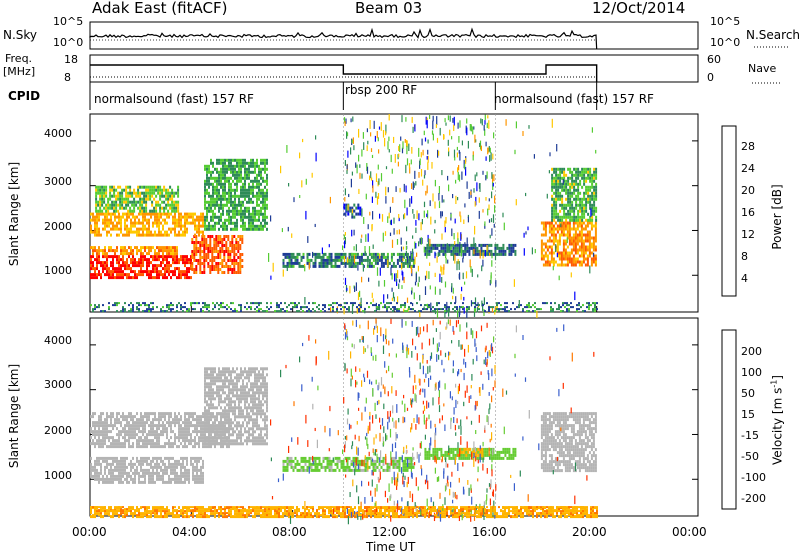  I want to click on noise-panel-frame, so click(394, 35).